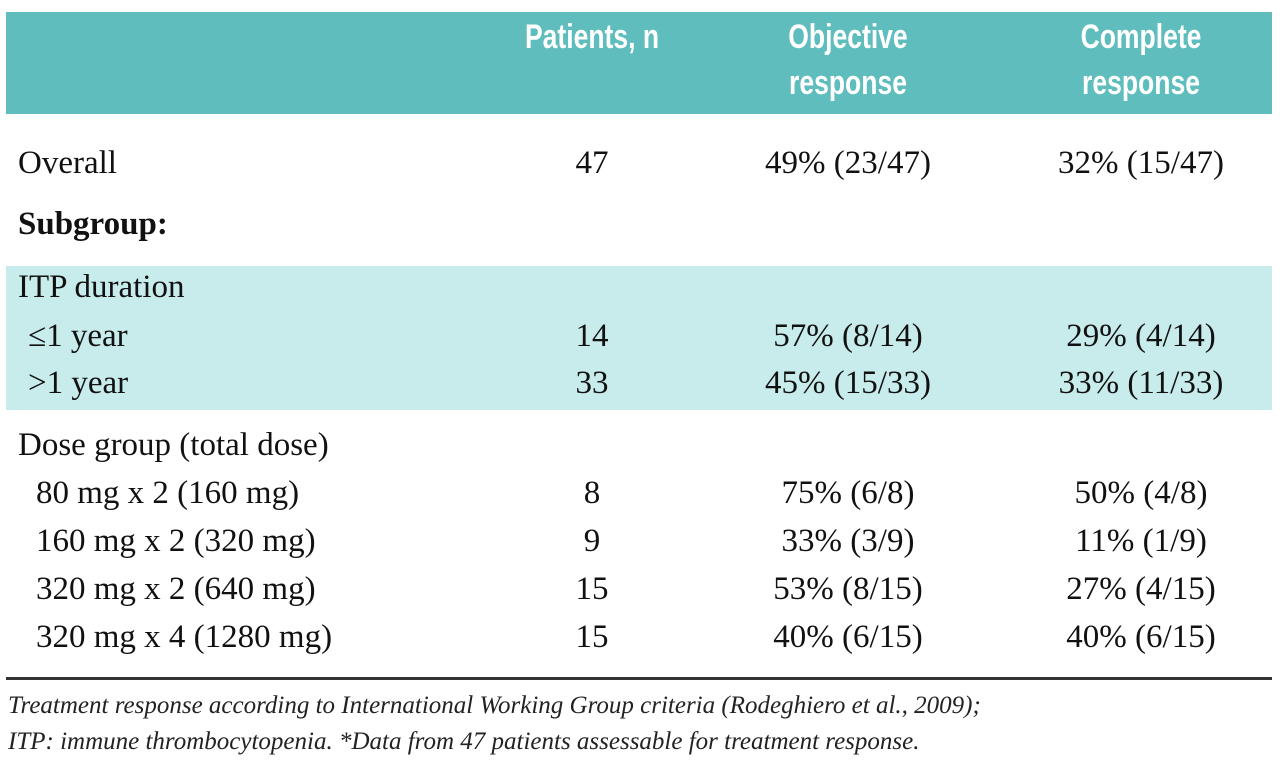  What do you see at coordinates (640, 163) in the screenshot?
I see `table-row-overall: Overall 47 49% (23/47) 32% (15/47)` at bounding box center [640, 163].